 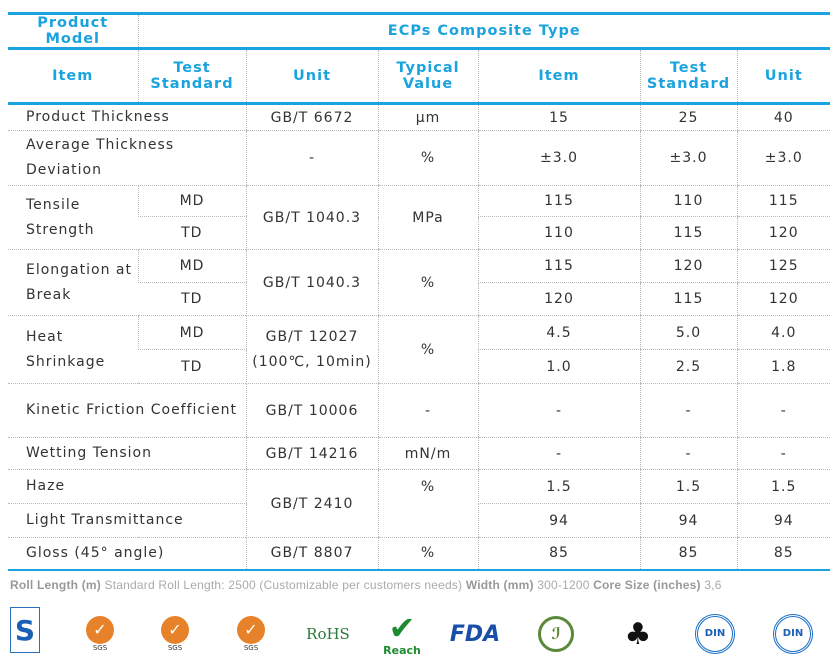 What do you see at coordinates (556, 634) in the screenshot?
I see `eco-label-logo-icon: ℐ` at bounding box center [556, 634].